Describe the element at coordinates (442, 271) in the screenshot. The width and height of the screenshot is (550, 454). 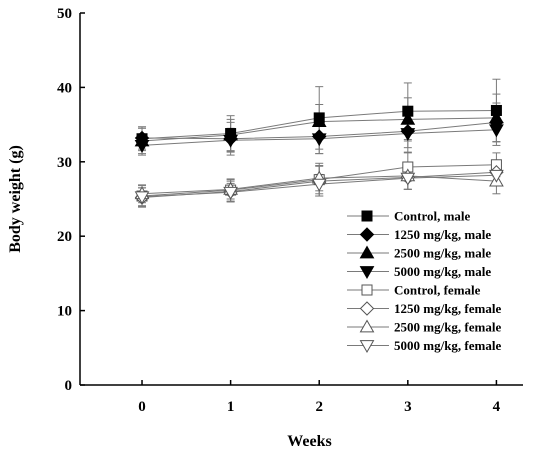
I see `legend-label: 5000 mg/kg, male` at that location.